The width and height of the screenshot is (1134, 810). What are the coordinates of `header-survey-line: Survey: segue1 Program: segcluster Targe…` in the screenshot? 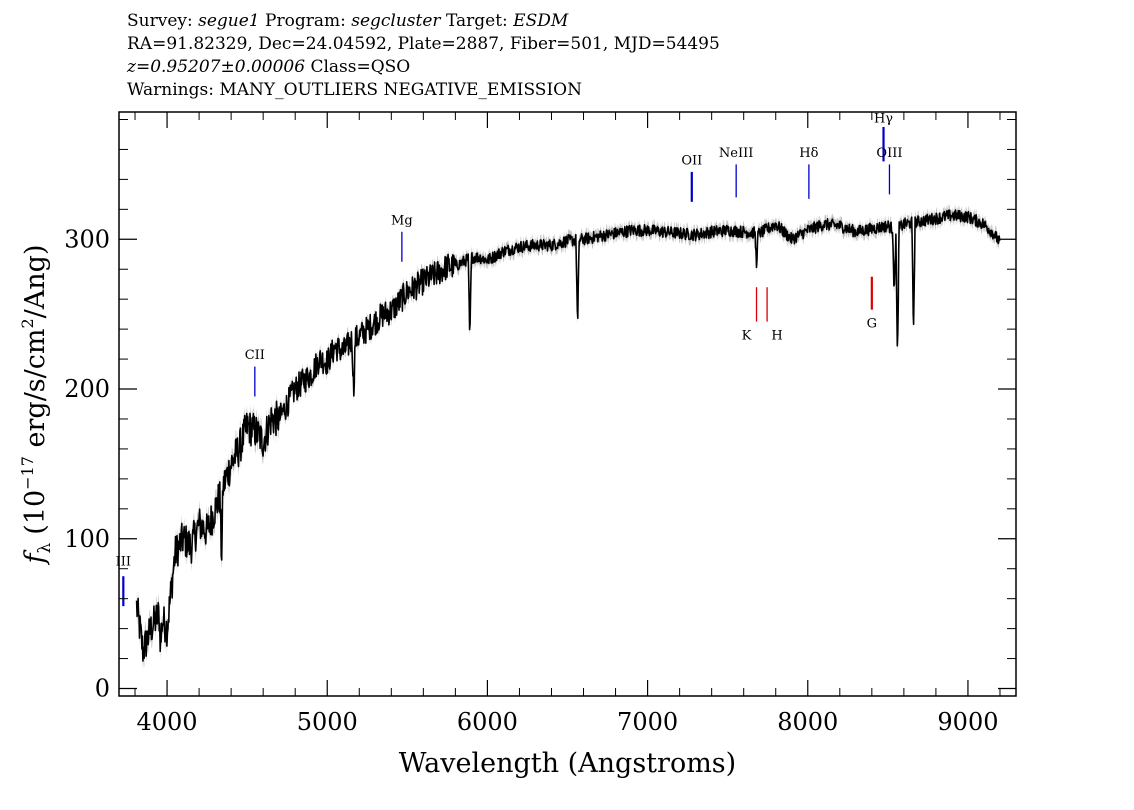 It's located at (423, 21).